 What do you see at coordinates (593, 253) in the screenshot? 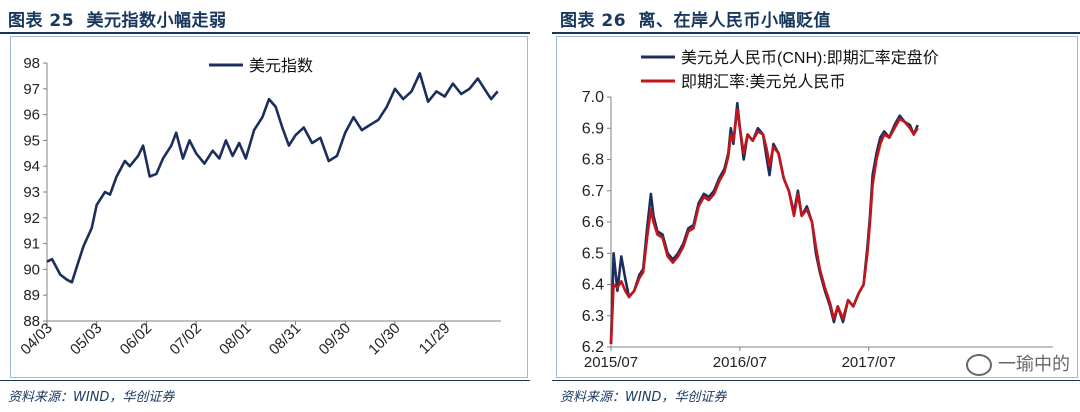
I see `y-tick-label: 6.5` at bounding box center [593, 253].